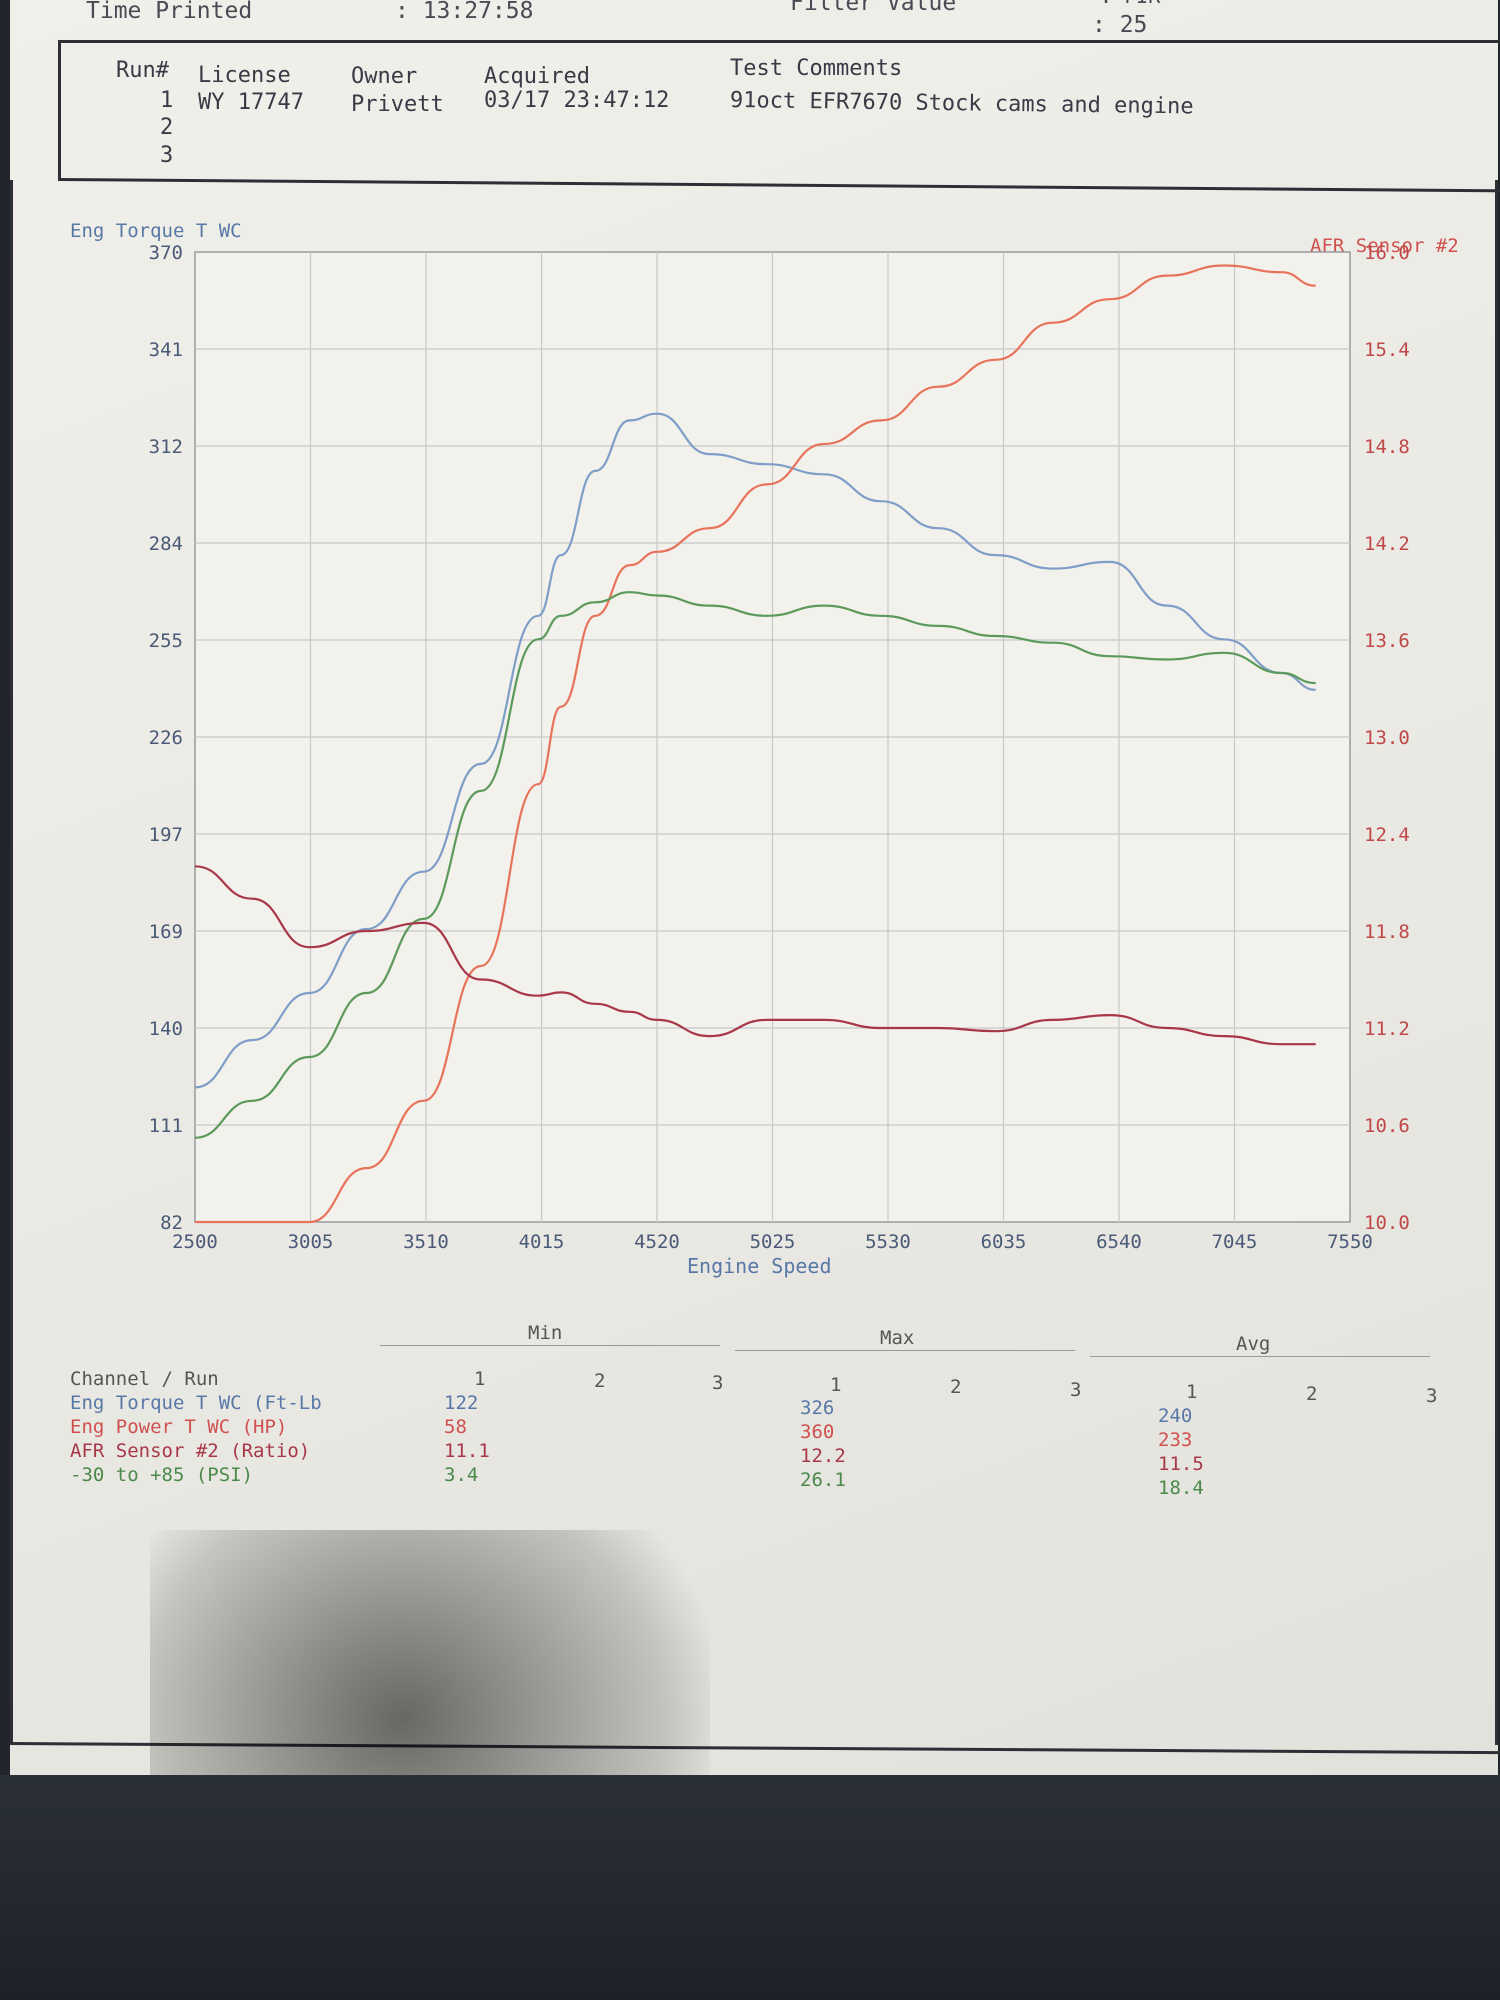 Image resolution: width=1500 pixels, height=2000 pixels. I want to click on left-y-tick-label: 82, so click(171, 1223).